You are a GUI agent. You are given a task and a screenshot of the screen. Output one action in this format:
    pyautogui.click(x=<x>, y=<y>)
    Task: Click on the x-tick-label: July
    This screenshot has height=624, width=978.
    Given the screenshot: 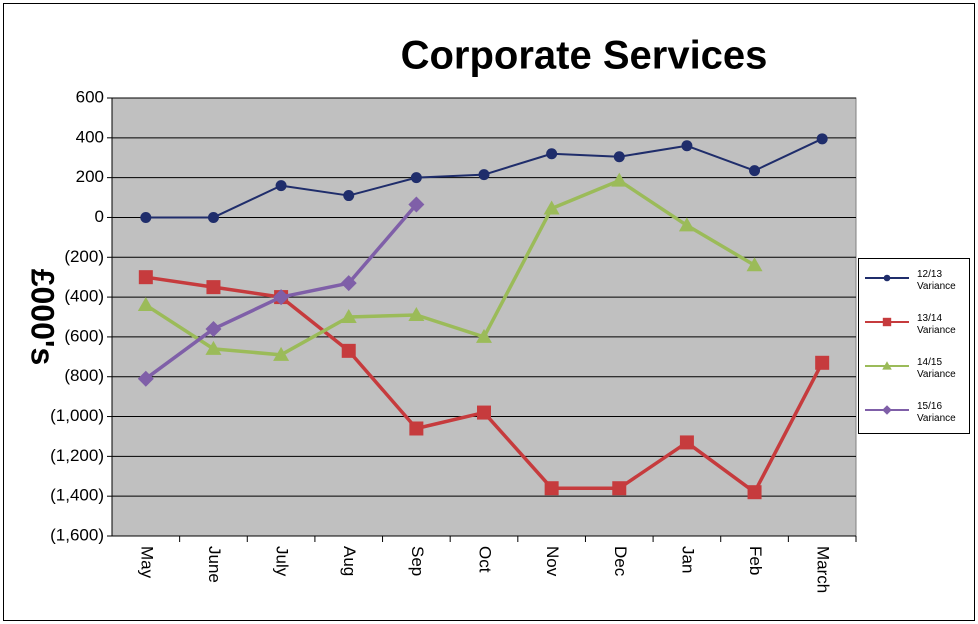 What is the action you would take?
    pyautogui.click(x=282, y=561)
    